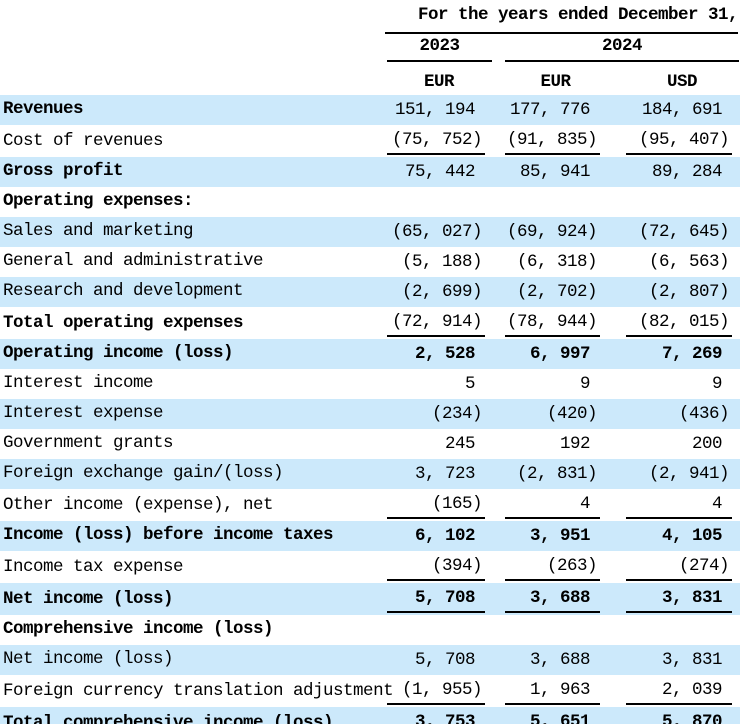 The width and height of the screenshot is (740, 724). What do you see at coordinates (445, 354) in the screenshot?
I see `value-2023-eur: 2, 528` at bounding box center [445, 354].